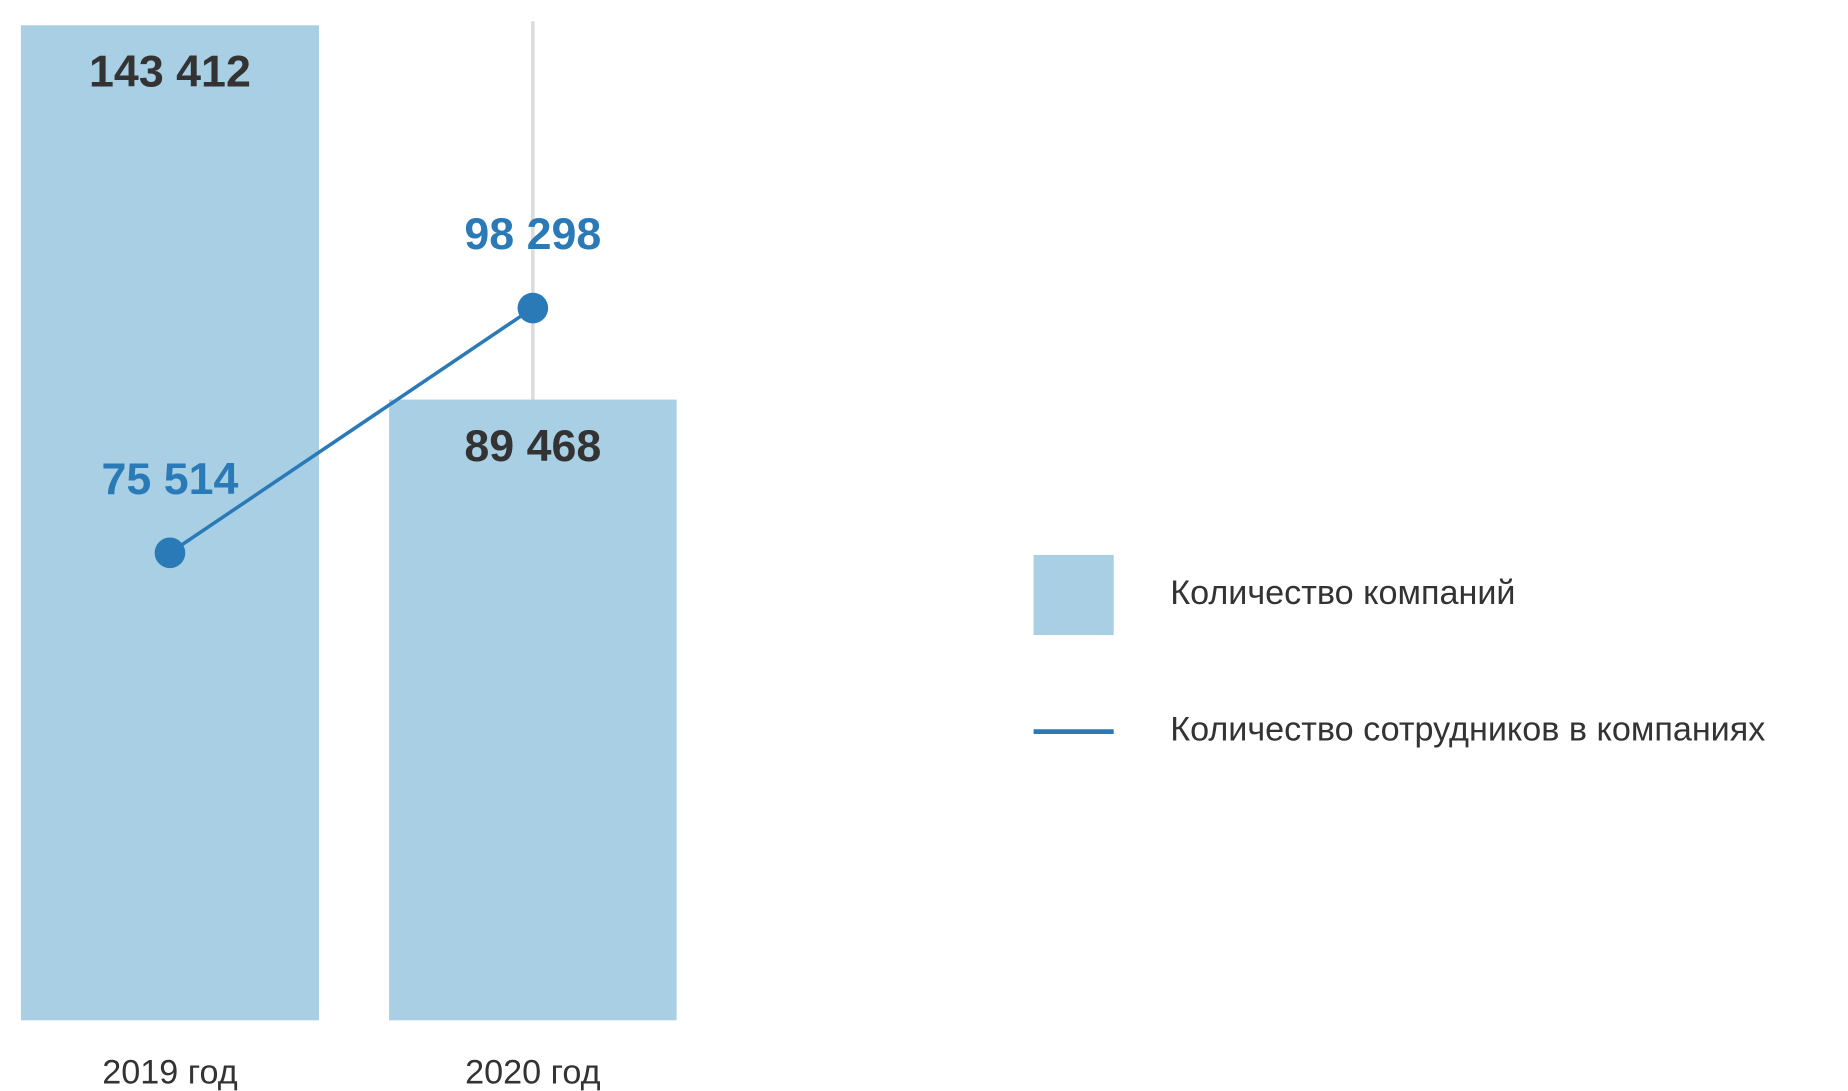 This screenshot has width=1848, height=1091. I want to click on bar-value-label: 89 468, so click(532, 446).